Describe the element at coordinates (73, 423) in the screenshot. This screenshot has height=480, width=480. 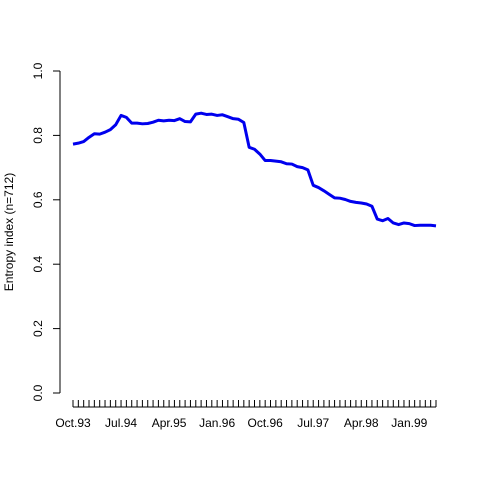
I see `x-tick-label: Oct.93` at that location.